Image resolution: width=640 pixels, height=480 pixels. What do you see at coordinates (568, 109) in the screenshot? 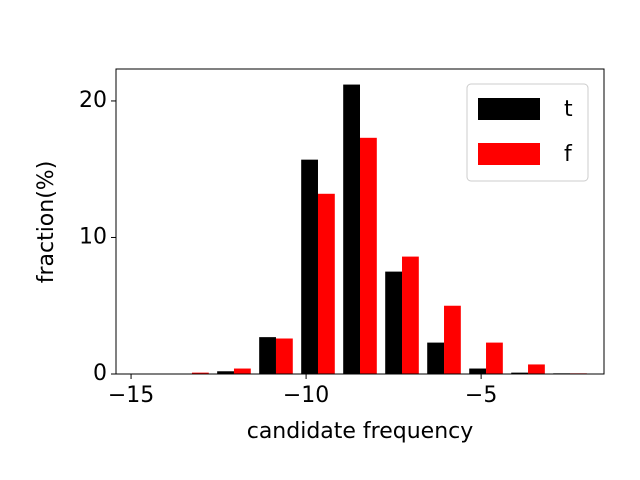
I see `legend-label: t` at bounding box center [568, 109].